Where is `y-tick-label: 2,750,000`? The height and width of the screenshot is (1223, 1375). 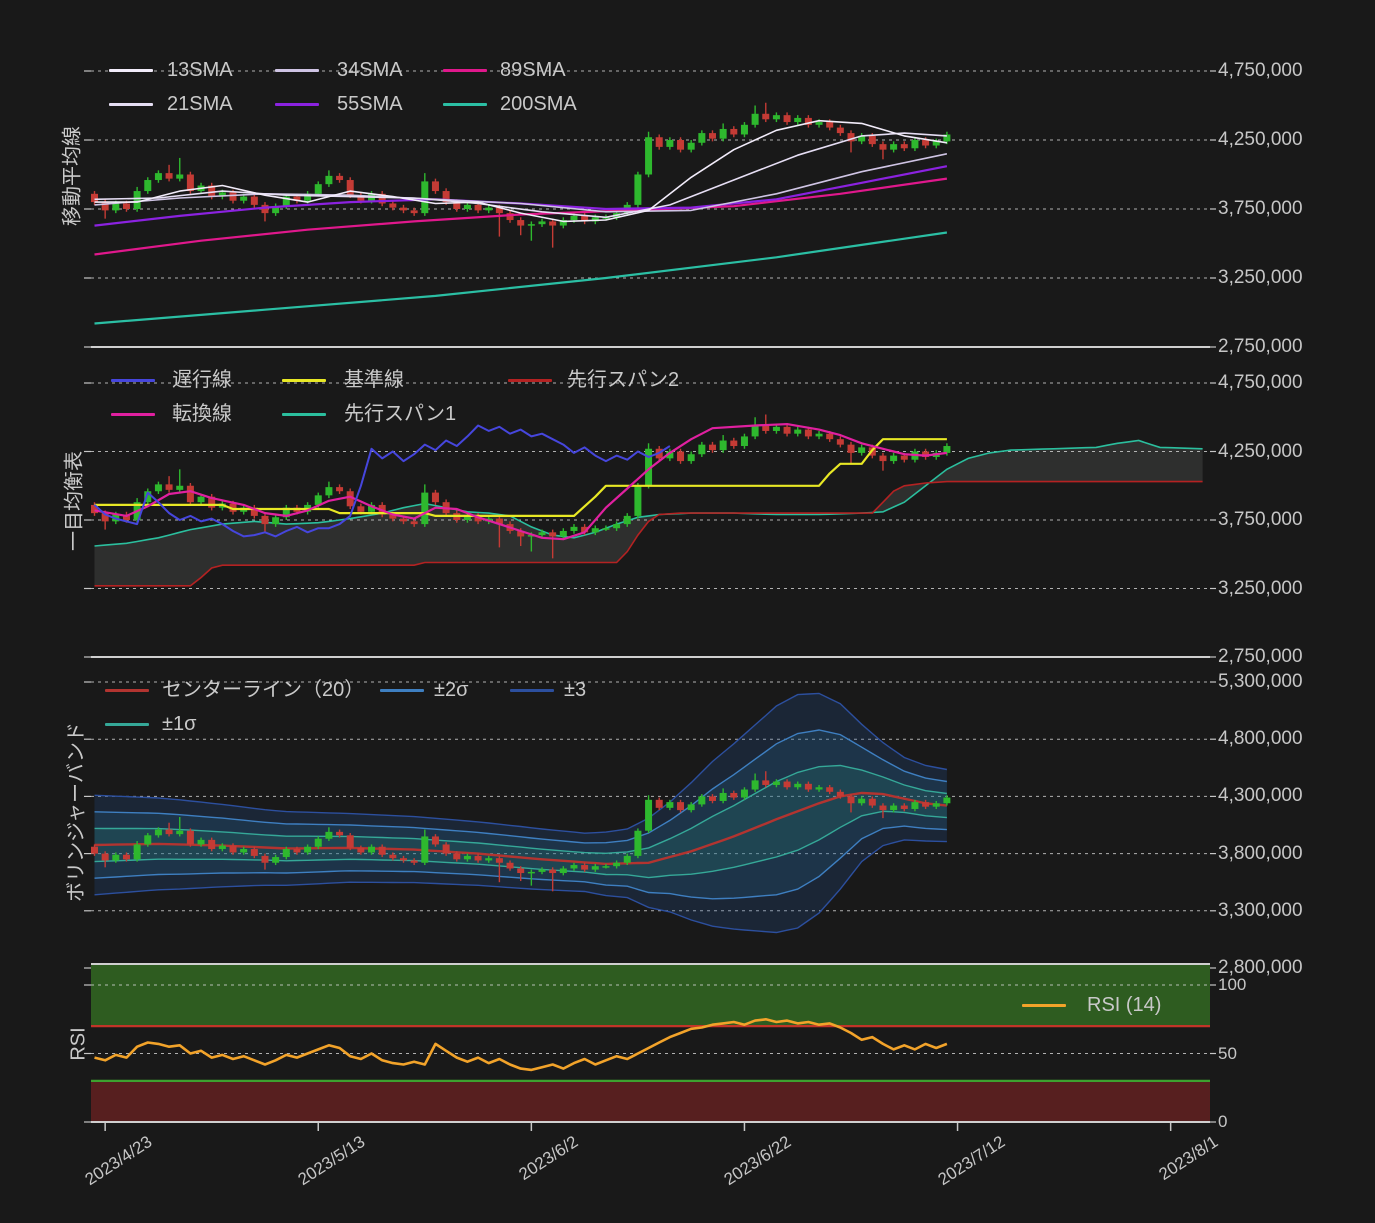 y-tick-label: 2,750,000 is located at coordinates (1260, 346).